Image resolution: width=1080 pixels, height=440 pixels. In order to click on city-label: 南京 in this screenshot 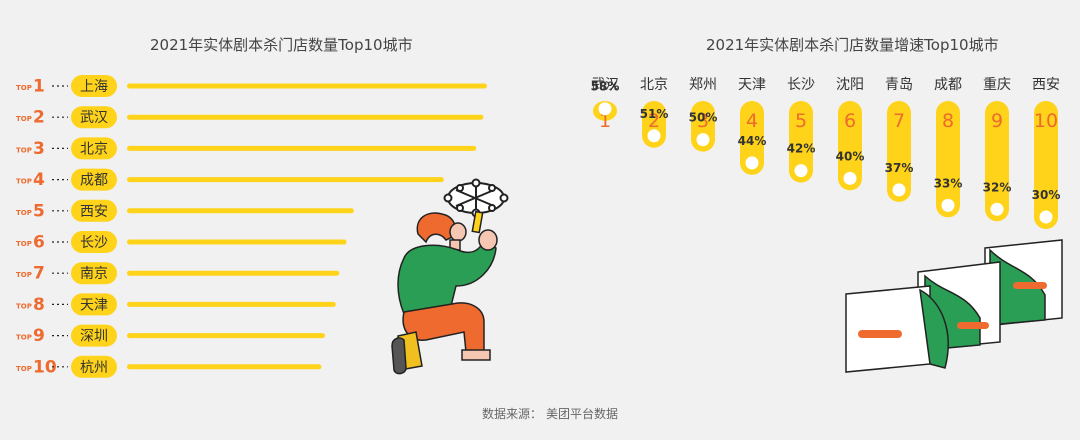, I will do `click(94, 274)`.